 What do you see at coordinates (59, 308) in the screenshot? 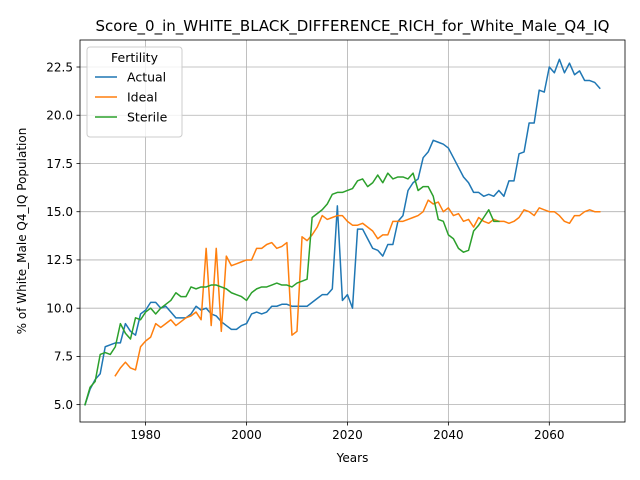
I see `y-tick-label: 10.0` at bounding box center [59, 308].